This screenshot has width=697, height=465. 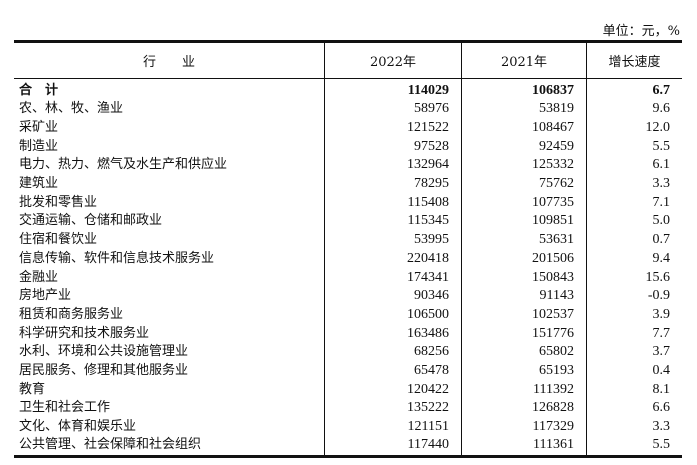 I want to click on table-row: 农、林、牧、渔业 58976 53819 9.6, so click(x=348, y=109).